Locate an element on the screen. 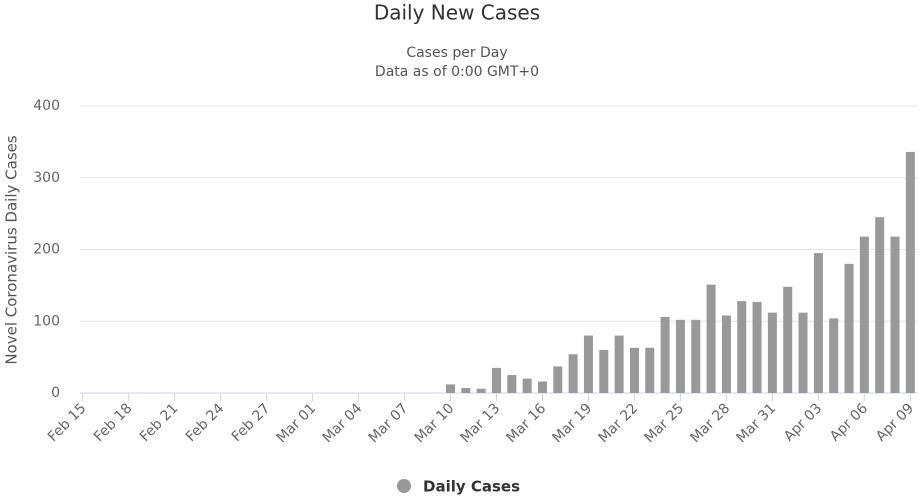 This screenshot has width=921, height=500. x-tick-label: Feb 24 is located at coordinates (205, 422).